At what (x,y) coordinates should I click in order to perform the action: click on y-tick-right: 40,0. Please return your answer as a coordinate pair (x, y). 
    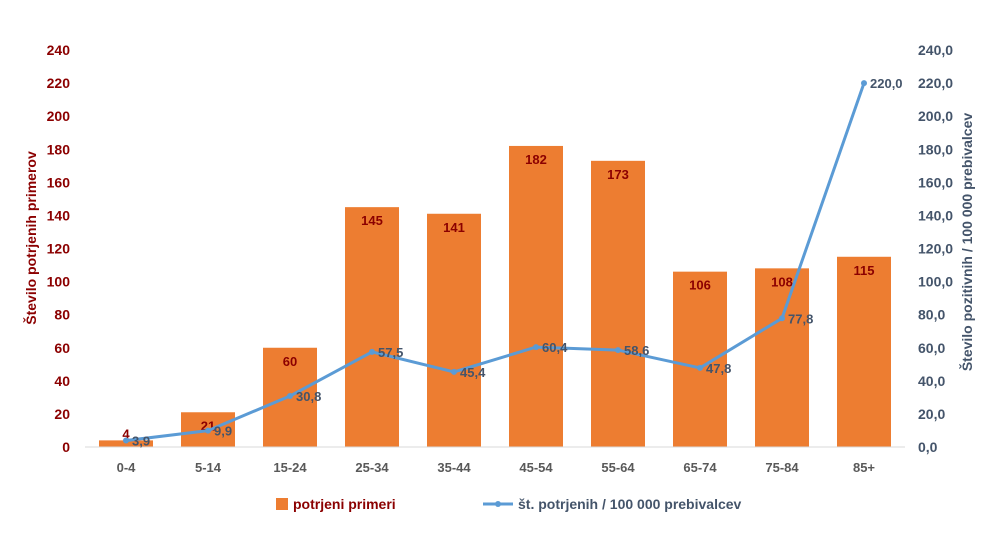
    Looking at the image, I should click on (931, 381).